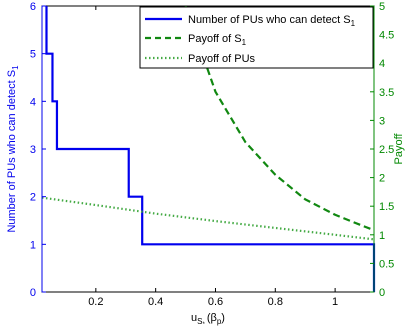 The width and height of the screenshot is (410, 333). What do you see at coordinates (33, 55) in the screenshot?
I see `left-tick-label: 5` at bounding box center [33, 55].